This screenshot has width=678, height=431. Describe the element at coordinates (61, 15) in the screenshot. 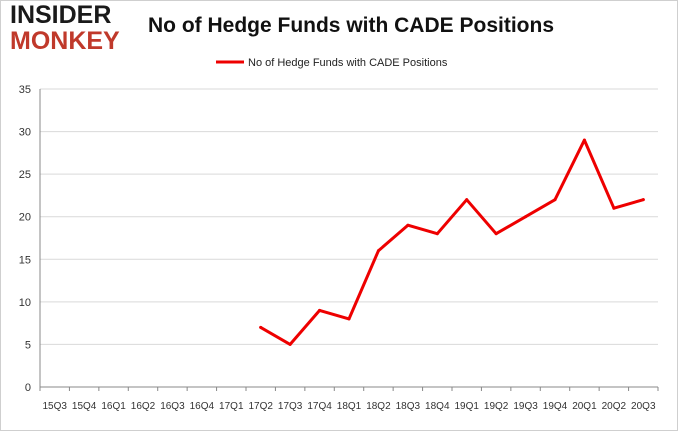

I see `logo-line-1: INSIDER` at that location.